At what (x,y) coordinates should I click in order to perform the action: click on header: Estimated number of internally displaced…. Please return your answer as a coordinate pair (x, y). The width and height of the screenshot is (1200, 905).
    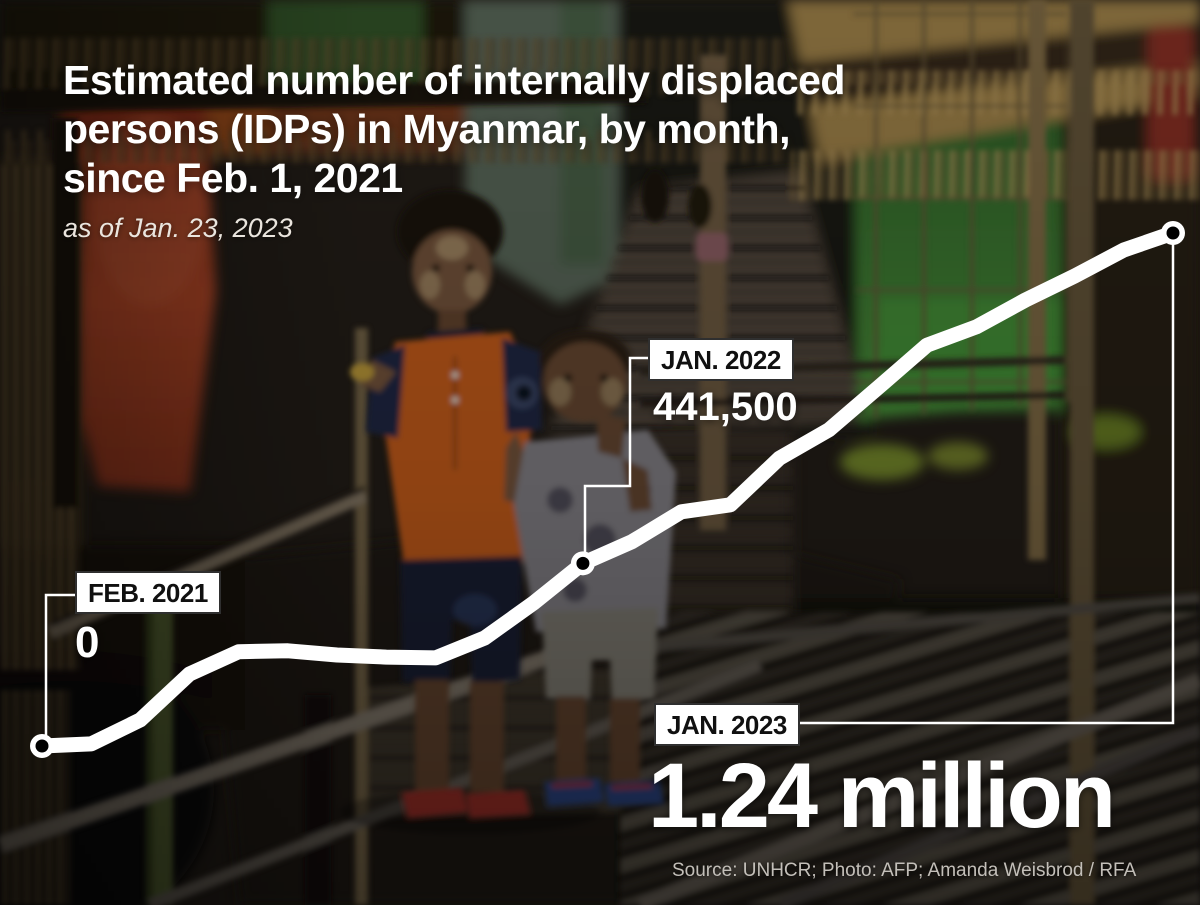
    Looking at the image, I should click on (454, 150).